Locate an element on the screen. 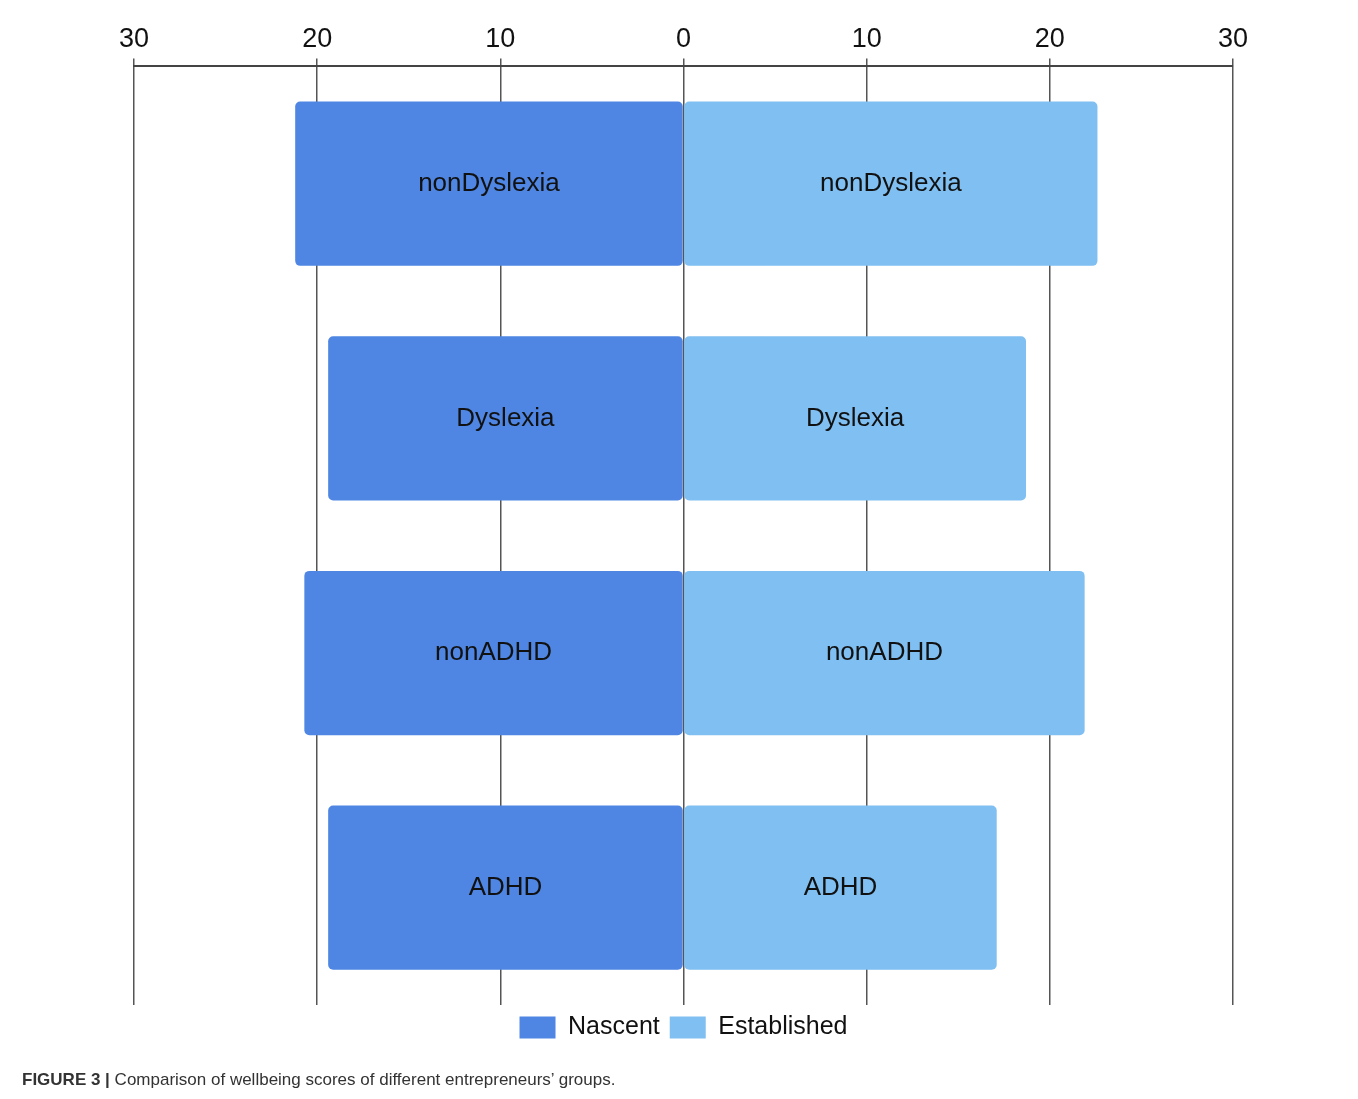  y-tick-label: ADHD is located at coordinates (505, 885).